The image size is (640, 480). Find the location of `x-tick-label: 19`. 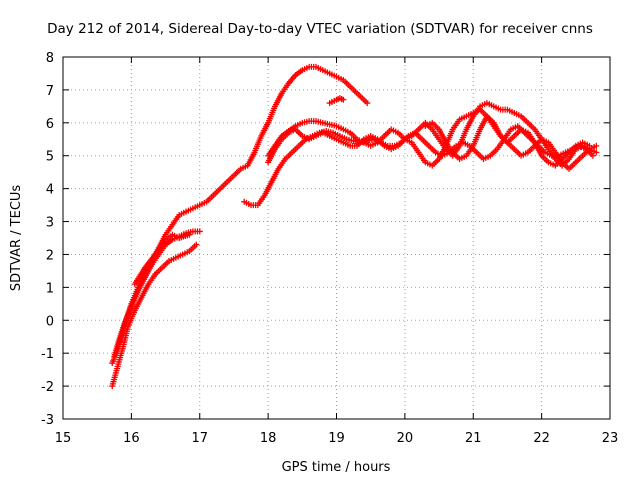

x-tick-label: 19 is located at coordinates (336, 438).